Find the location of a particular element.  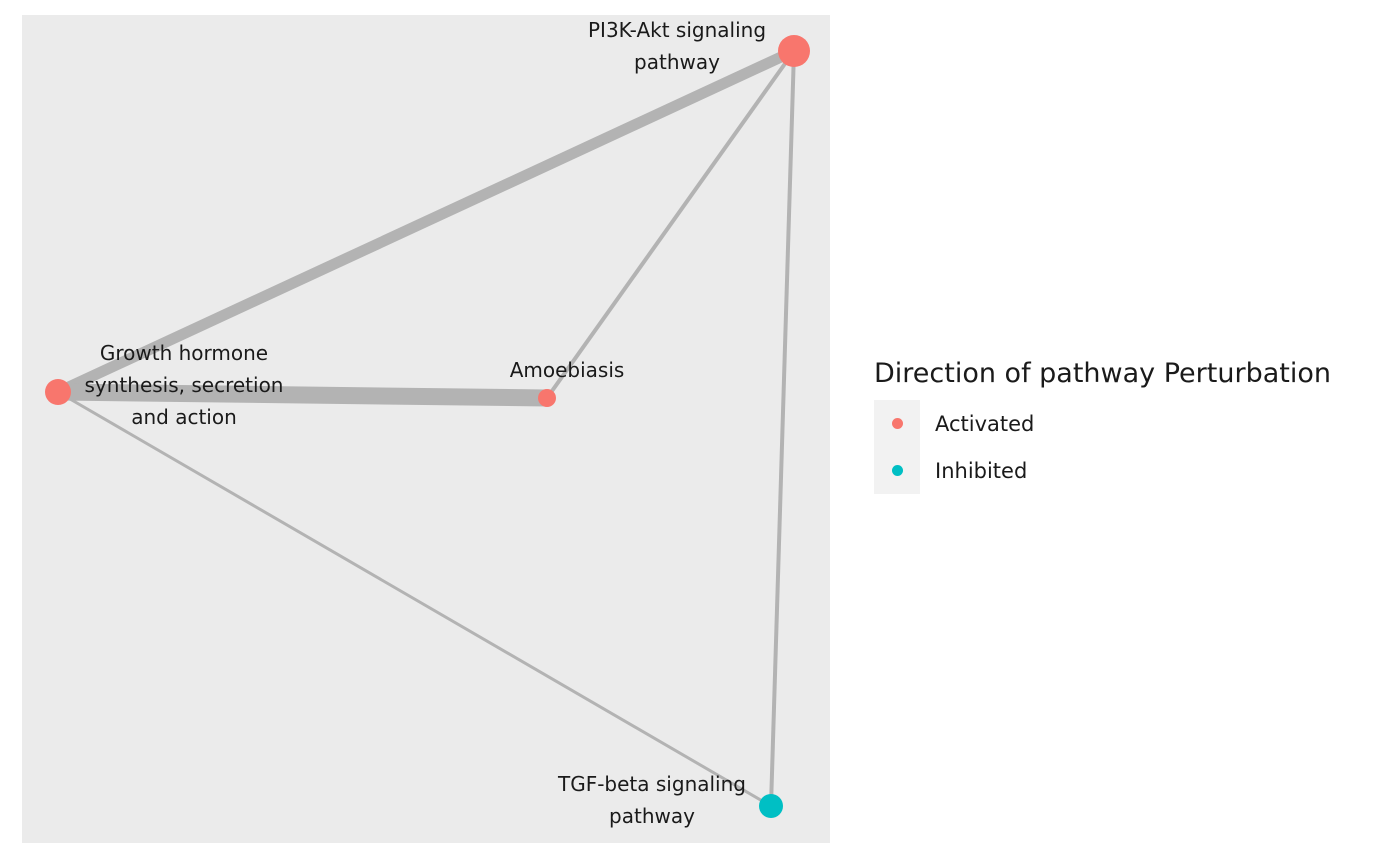

legend-title: Direction of pathway Perturbation is located at coordinates (1102, 373).